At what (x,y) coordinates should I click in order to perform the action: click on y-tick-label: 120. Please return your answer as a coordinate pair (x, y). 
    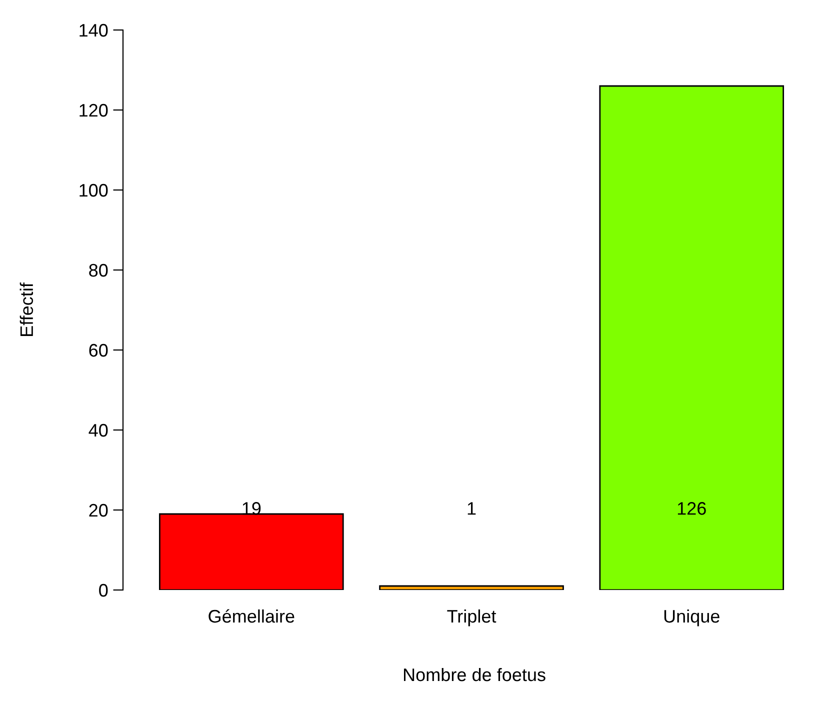
    Looking at the image, I should click on (94, 110).